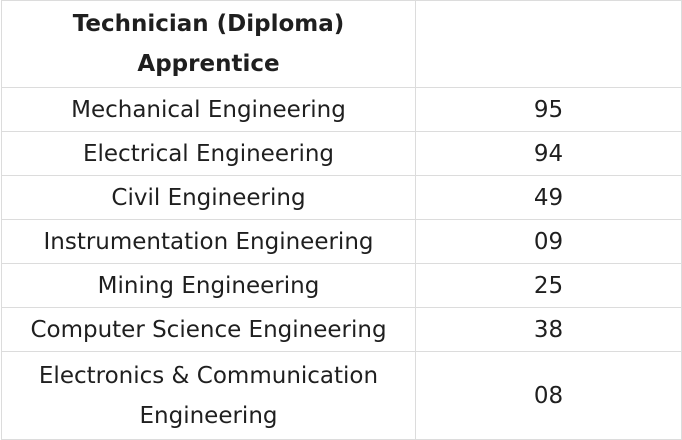 Image resolution: width=682 pixels, height=440 pixels. What do you see at coordinates (208, 153) in the screenshot?
I see `branch-cell: Electrical Engineering` at bounding box center [208, 153].